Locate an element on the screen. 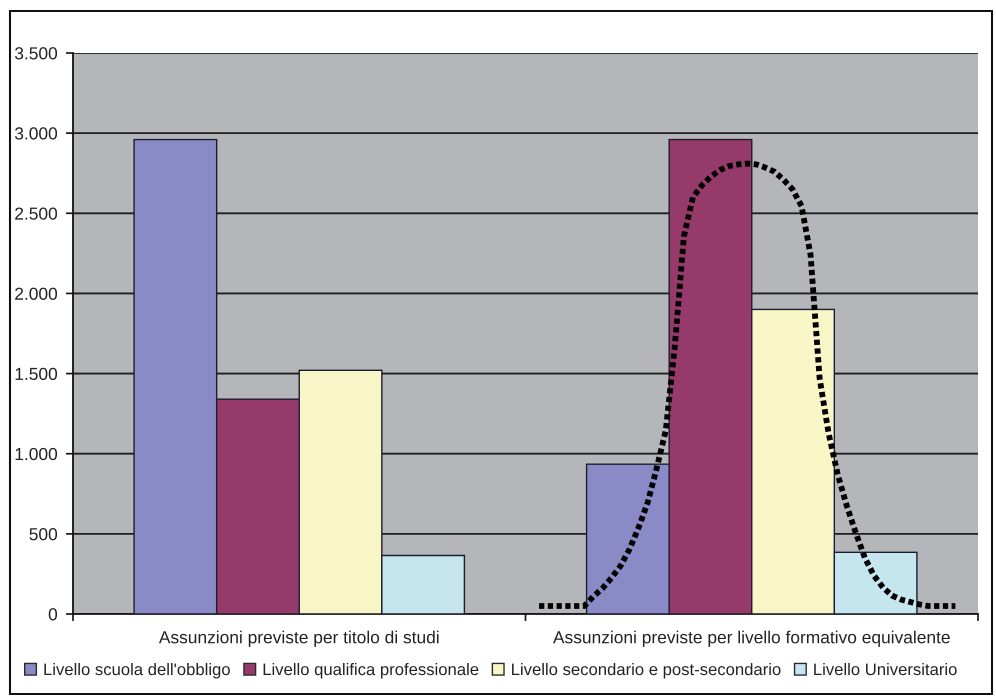  legend-label: Livello qualifica professionale is located at coordinates (371, 670).